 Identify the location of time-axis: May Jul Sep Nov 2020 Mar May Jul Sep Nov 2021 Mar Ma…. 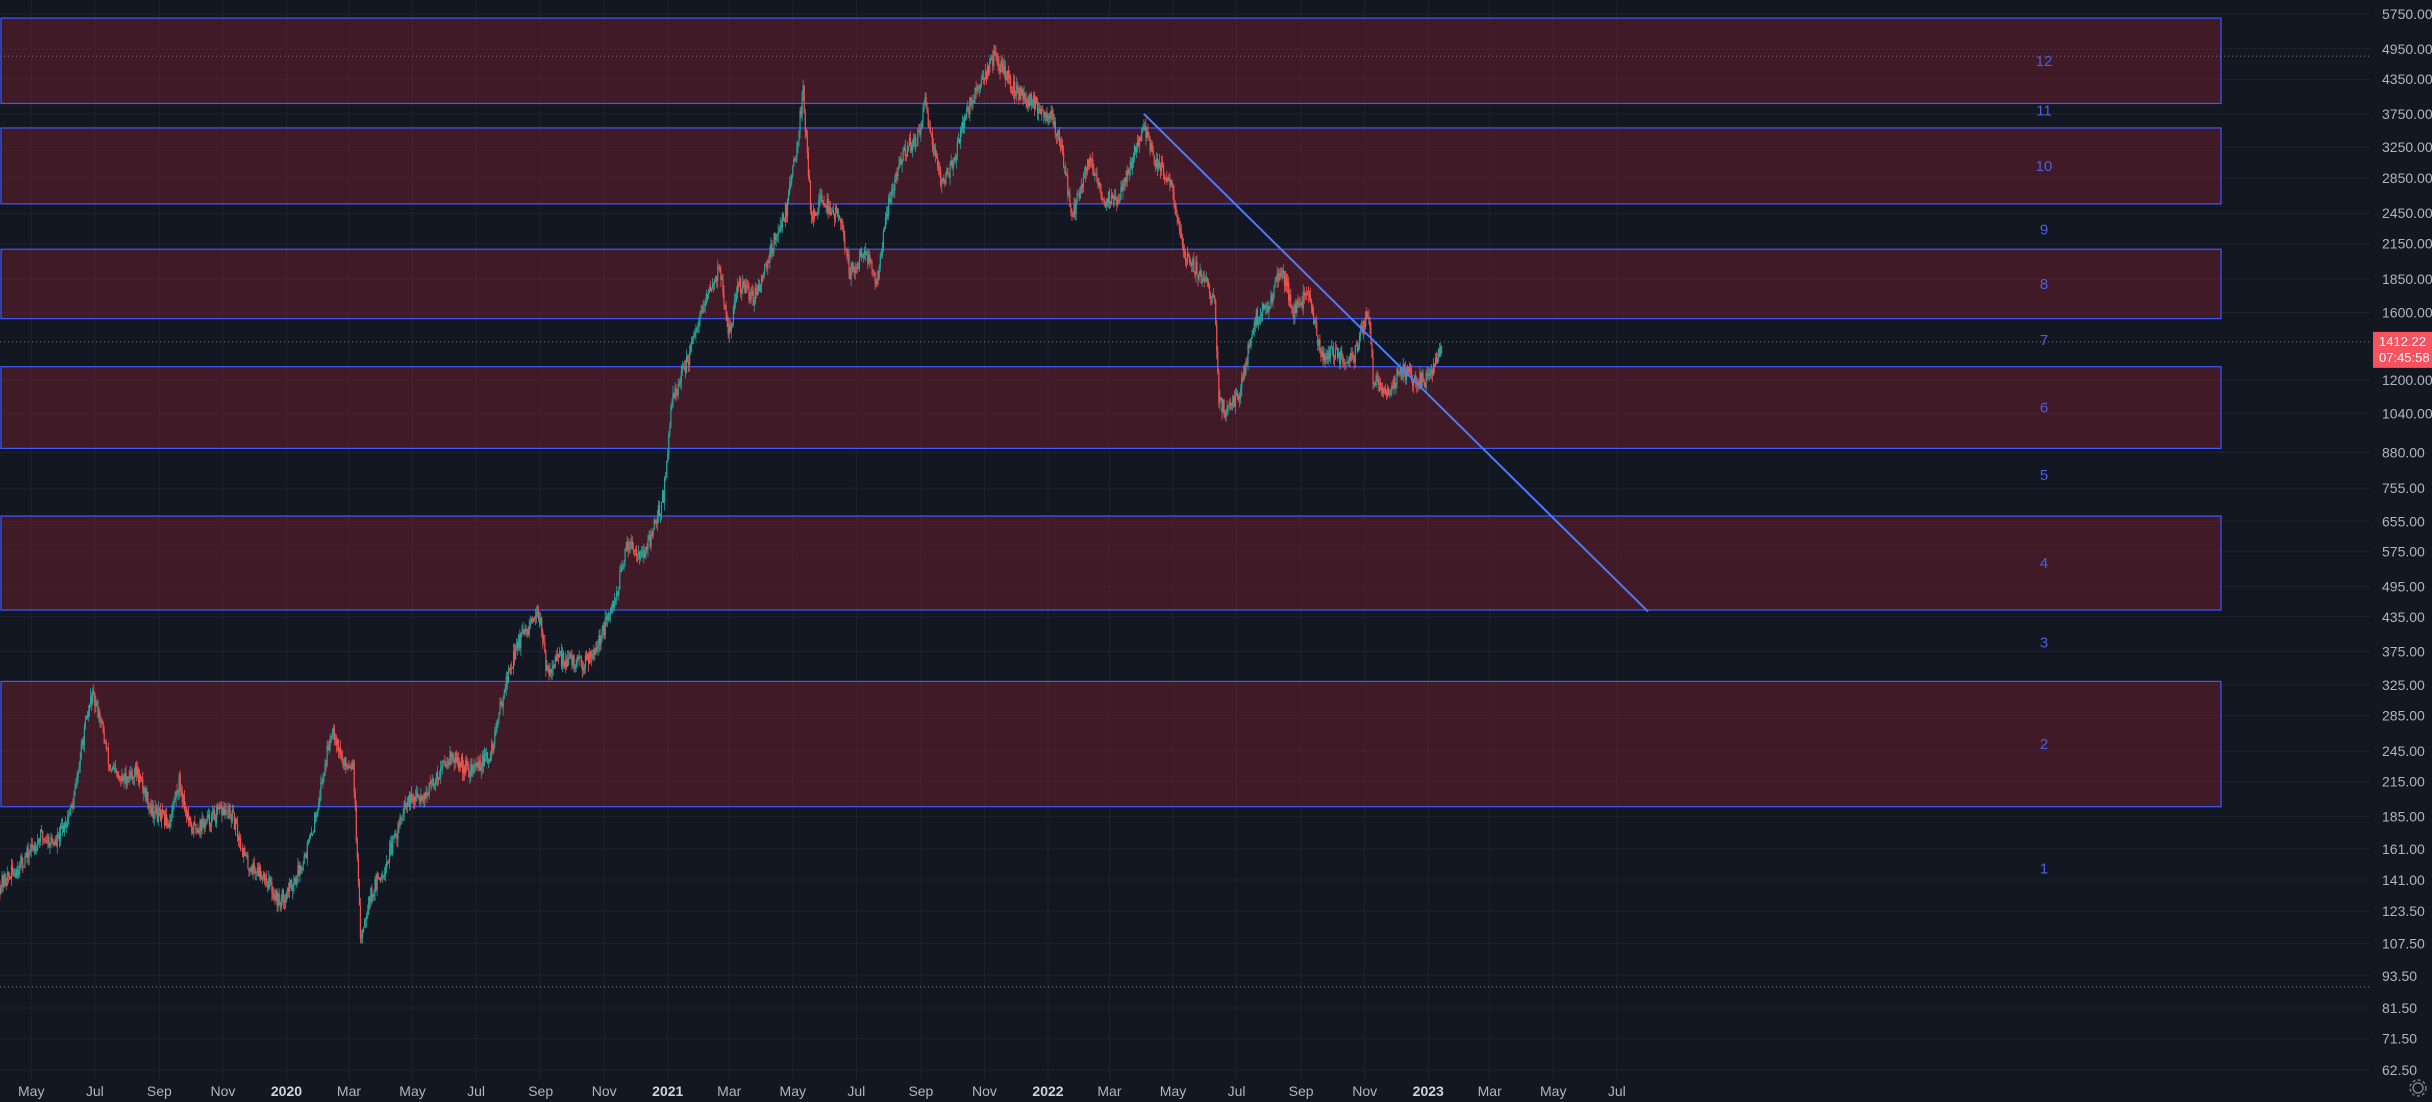
(822, 1091).